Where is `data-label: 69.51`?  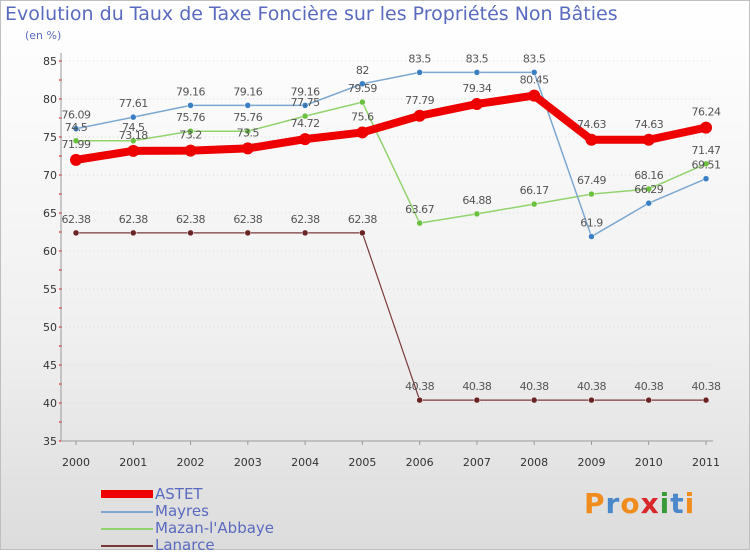
data-label: 69.51 is located at coordinates (706, 165).